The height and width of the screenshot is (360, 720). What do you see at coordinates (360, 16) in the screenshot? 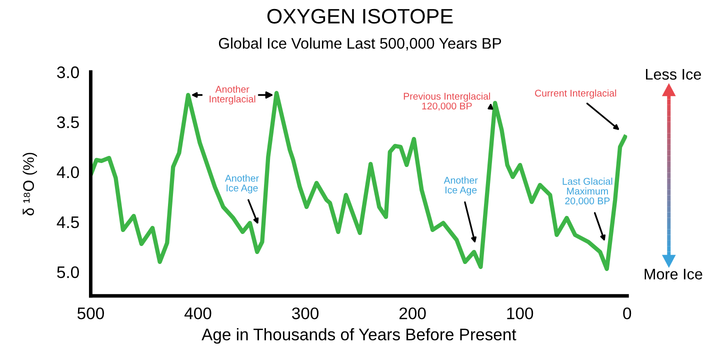
I see `chart-title: OXYGEN ISOTOPE` at bounding box center [360, 16].